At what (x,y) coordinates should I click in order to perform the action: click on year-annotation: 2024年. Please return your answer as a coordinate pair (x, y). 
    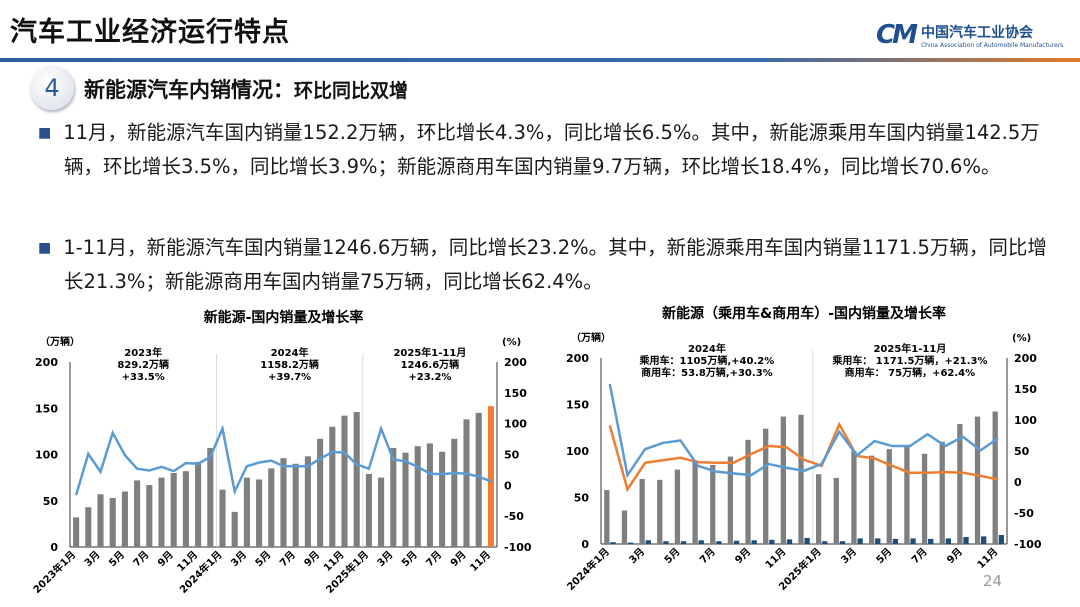
    Looking at the image, I should click on (707, 348).